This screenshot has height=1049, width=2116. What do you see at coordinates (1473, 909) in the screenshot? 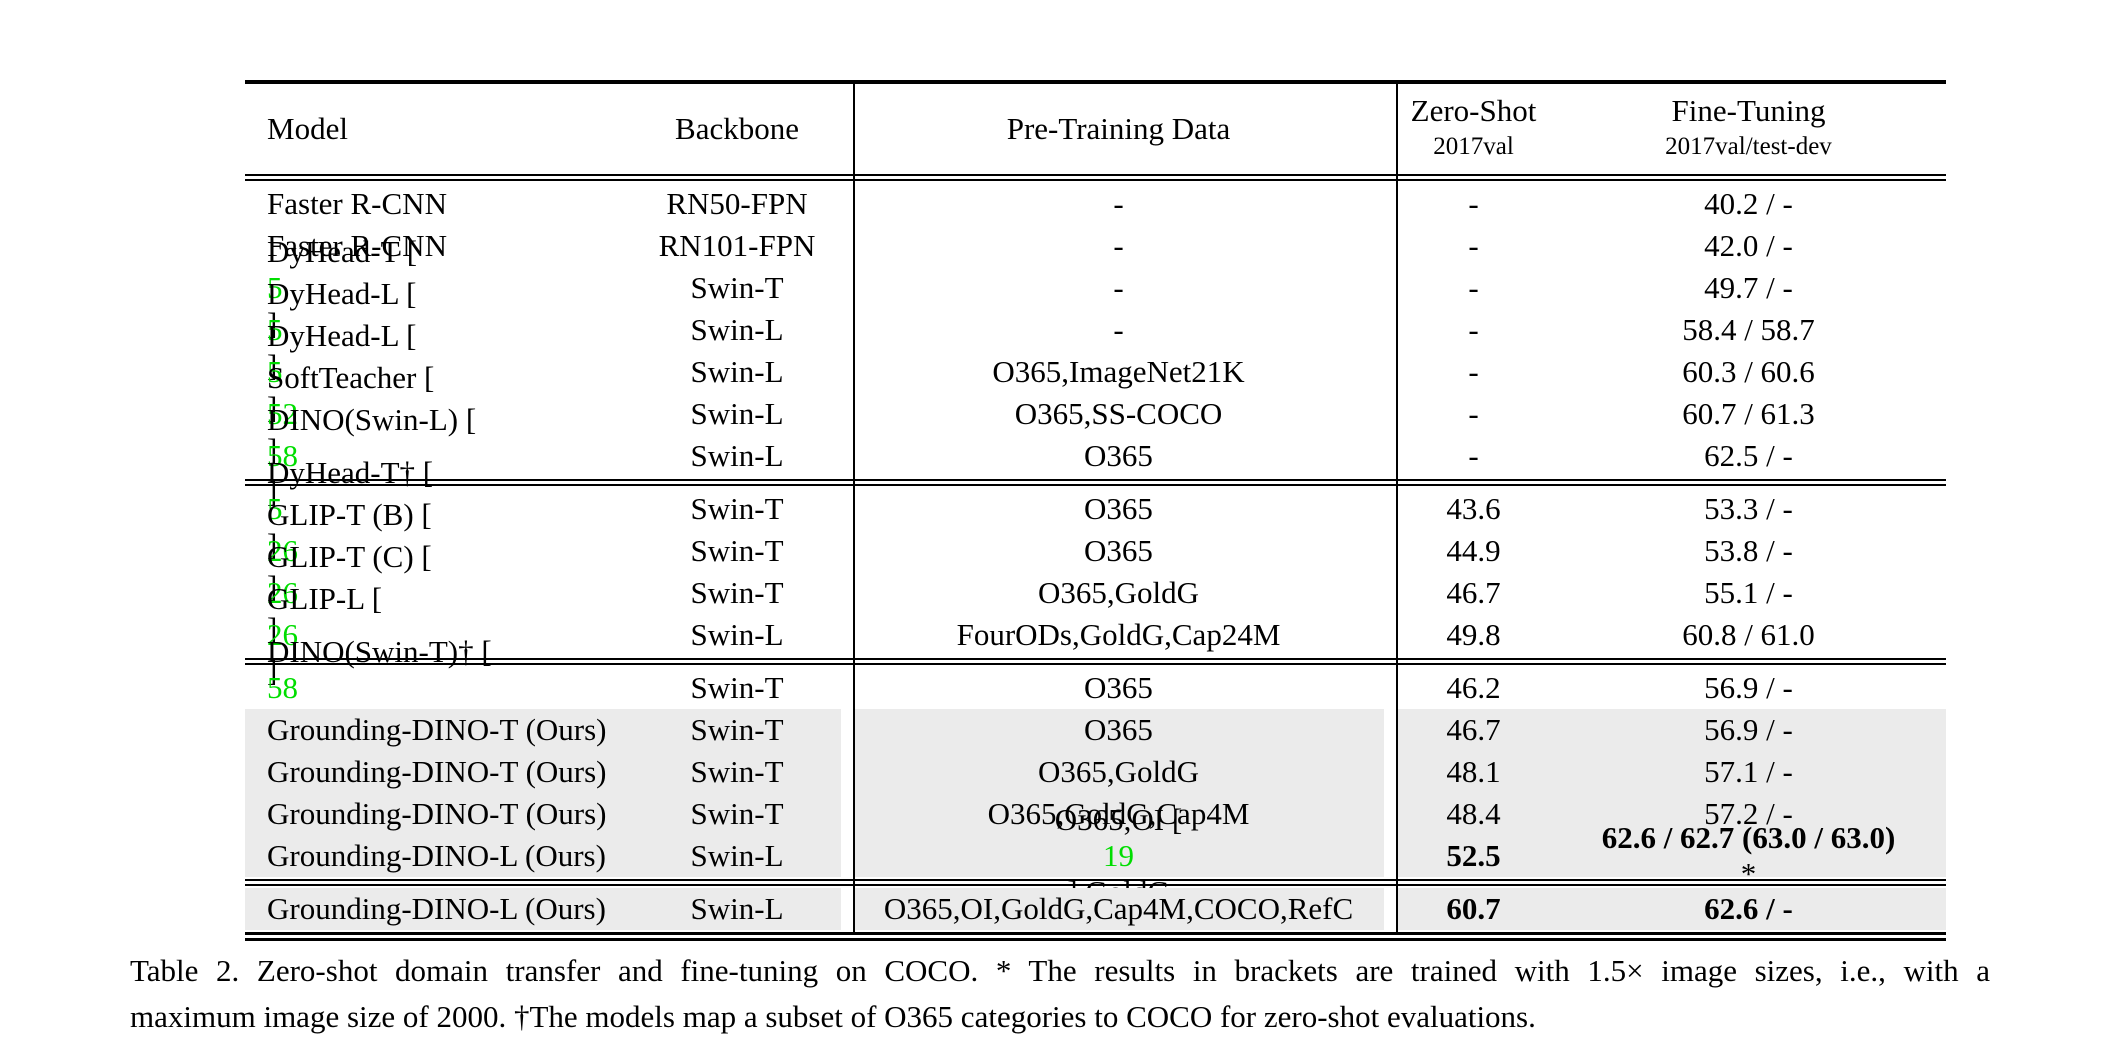
I see `cell-zeroshot: 60.7` at bounding box center [1473, 909].